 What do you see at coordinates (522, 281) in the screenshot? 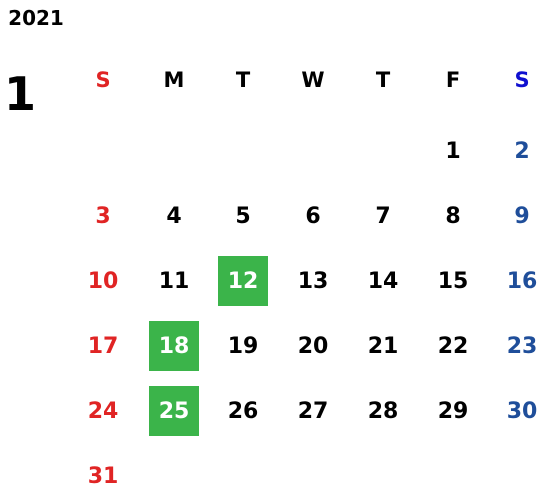
I see `day: 16` at bounding box center [522, 281].